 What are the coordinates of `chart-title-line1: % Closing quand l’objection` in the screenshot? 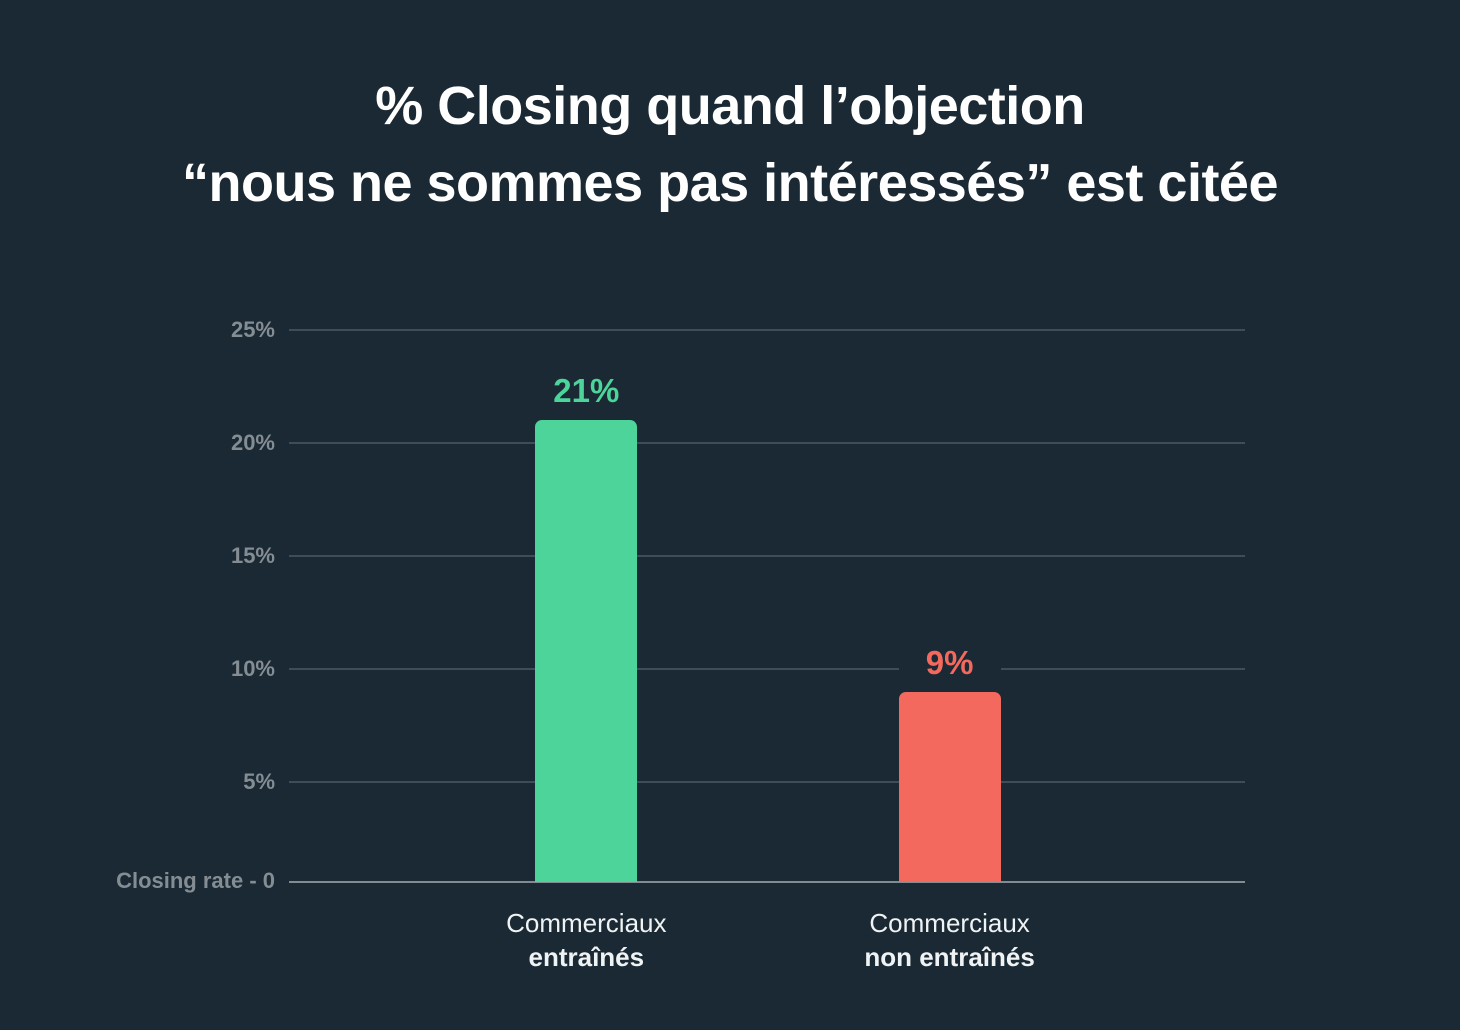 It's located at (730, 106).